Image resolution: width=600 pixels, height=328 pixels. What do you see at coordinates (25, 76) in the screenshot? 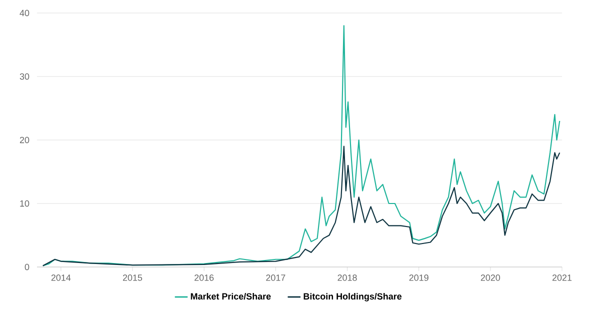
I see `y-tick-label: 30` at bounding box center [25, 76].